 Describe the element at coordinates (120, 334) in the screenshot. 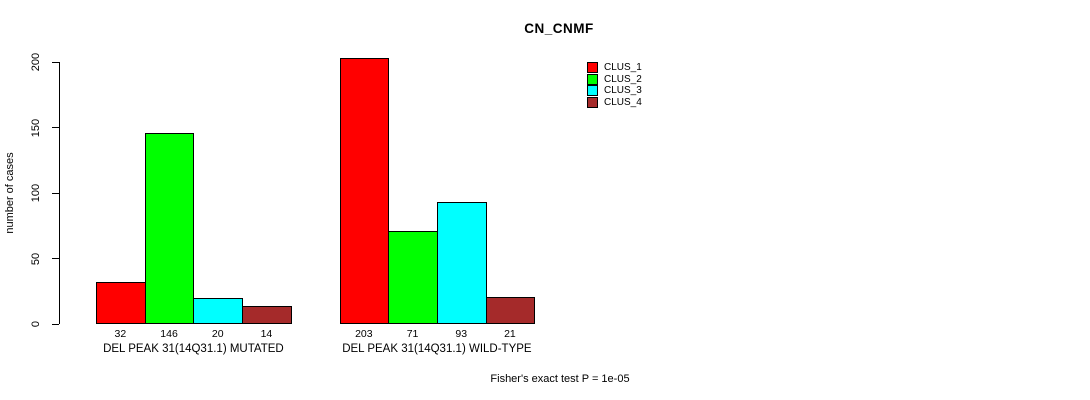

I see `bar-value-label: 32` at that location.